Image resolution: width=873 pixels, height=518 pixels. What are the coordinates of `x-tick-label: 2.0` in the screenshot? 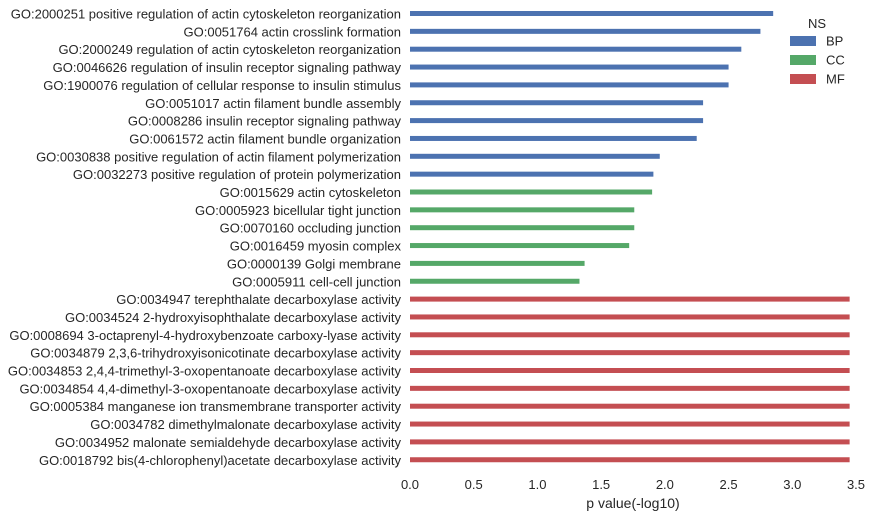 It's located at (665, 484).